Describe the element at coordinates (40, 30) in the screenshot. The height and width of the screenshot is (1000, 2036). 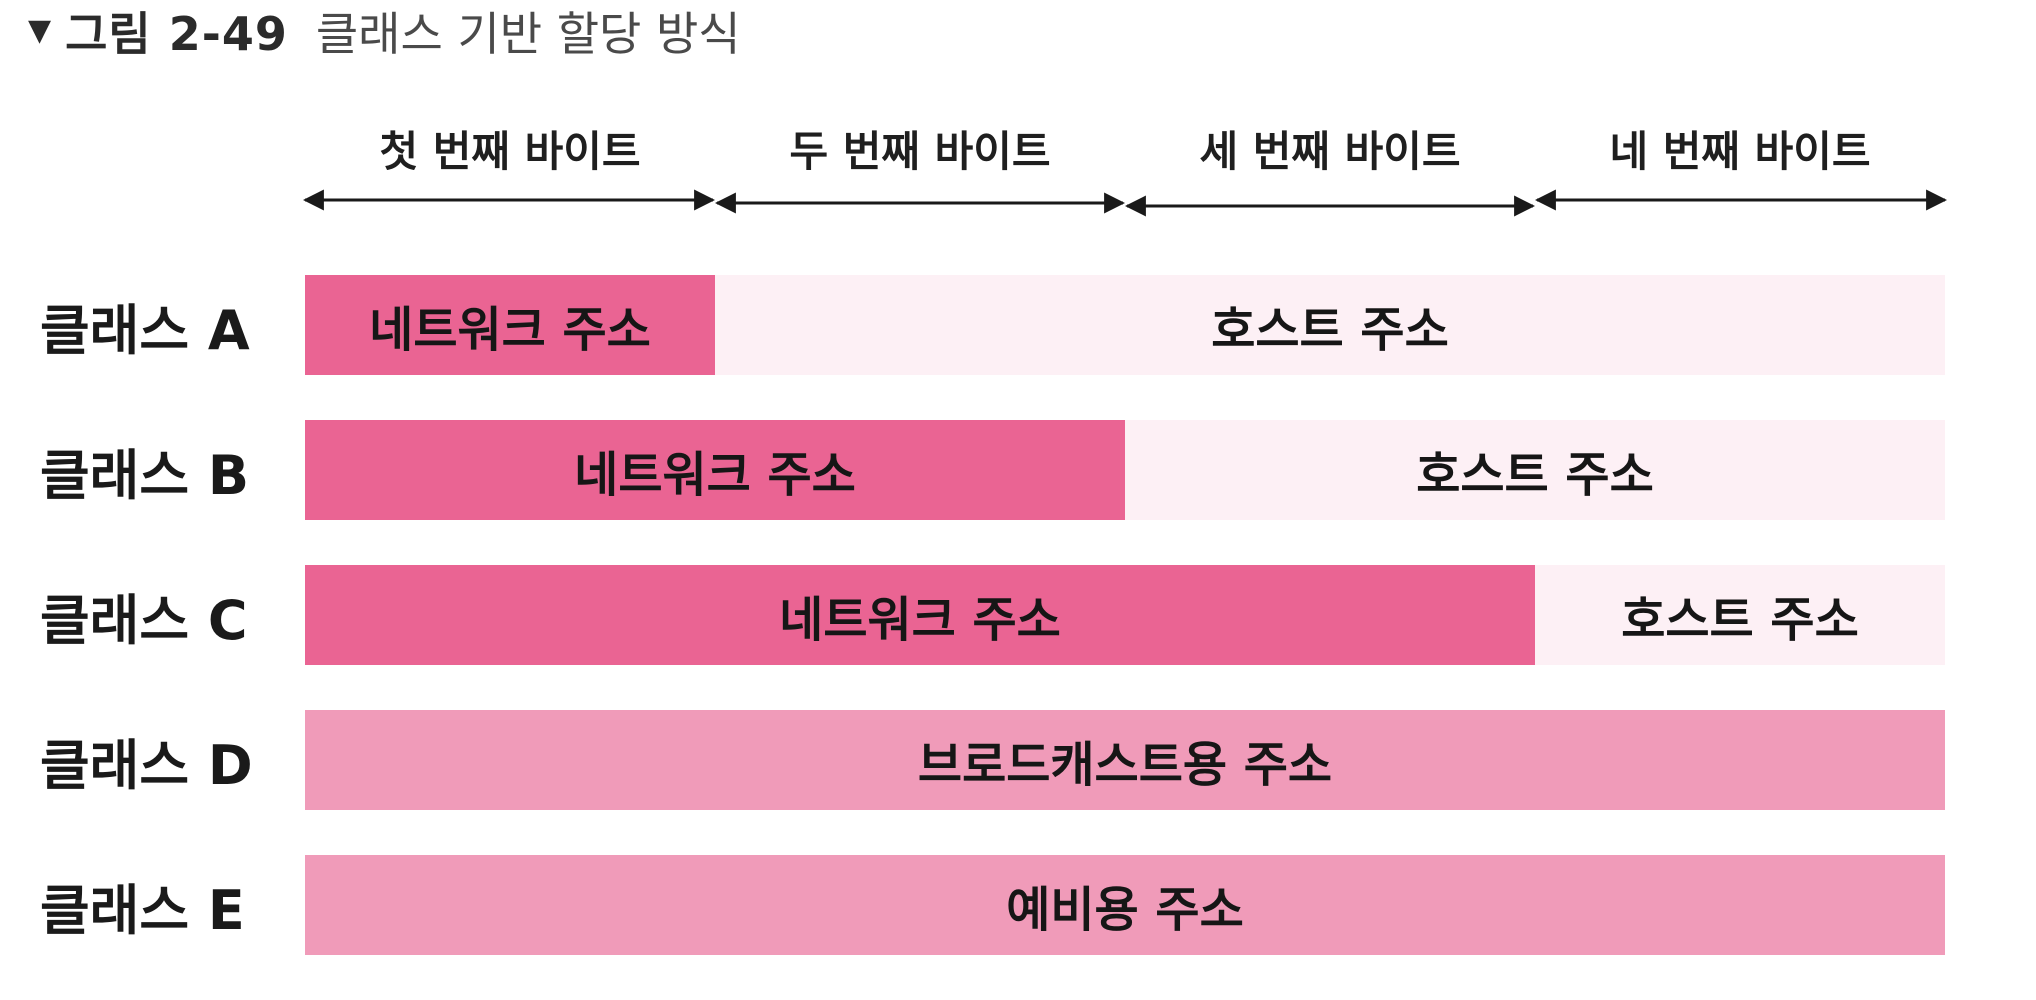
I see `triangle-down-icon: ▼` at that location.